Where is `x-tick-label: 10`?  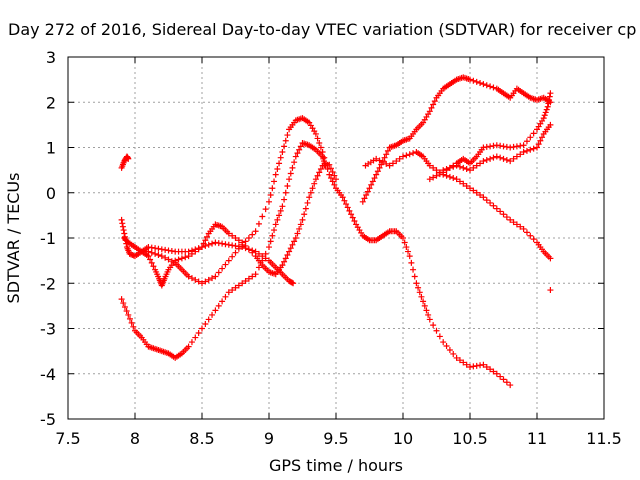
x-tick-label: 10 is located at coordinates (403, 438).